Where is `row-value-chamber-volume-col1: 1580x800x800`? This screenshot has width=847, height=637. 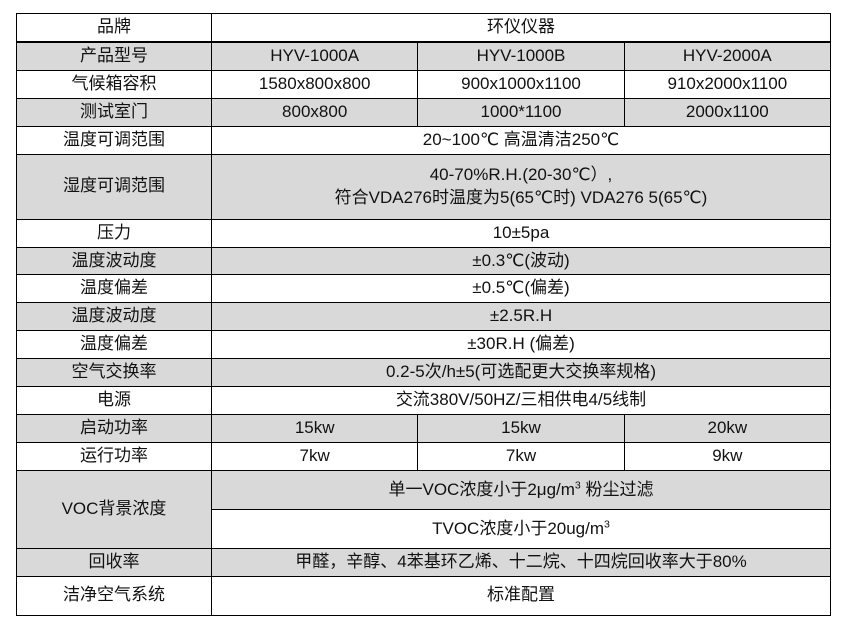
row-value-chamber-volume-col1: 1580x800x800 is located at coordinates (314, 84).